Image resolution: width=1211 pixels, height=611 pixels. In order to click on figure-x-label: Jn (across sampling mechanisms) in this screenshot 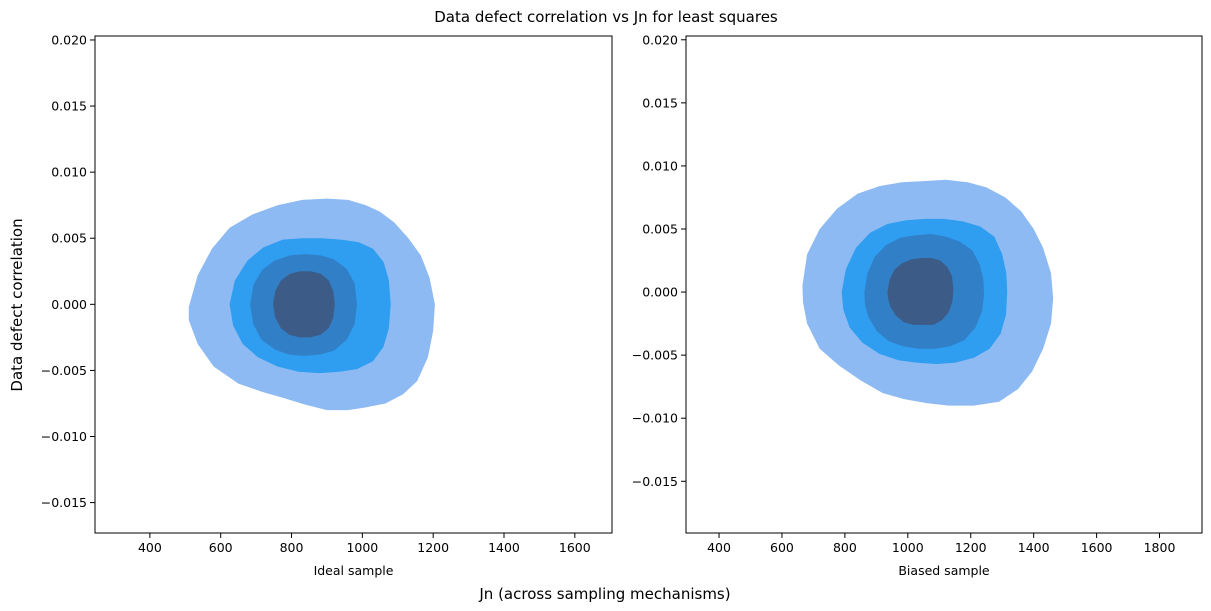, I will do `click(604, 594)`.